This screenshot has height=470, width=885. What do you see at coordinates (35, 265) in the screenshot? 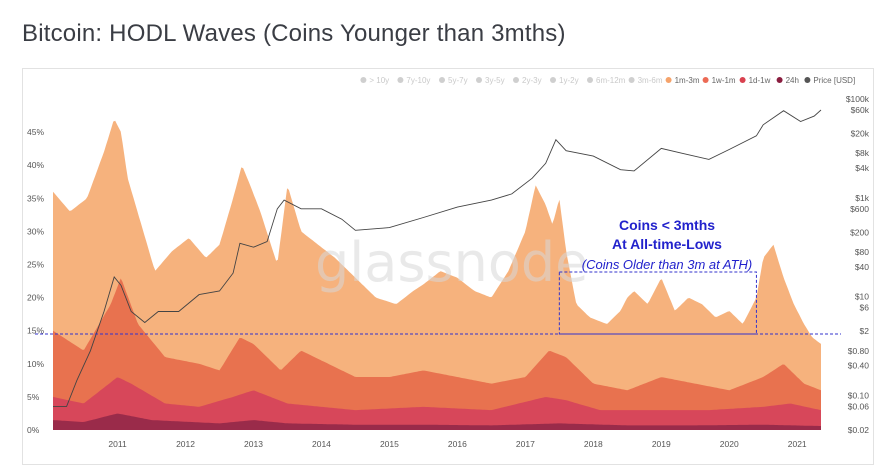
I see `left-tick-label: 25%` at bounding box center [35, 265].